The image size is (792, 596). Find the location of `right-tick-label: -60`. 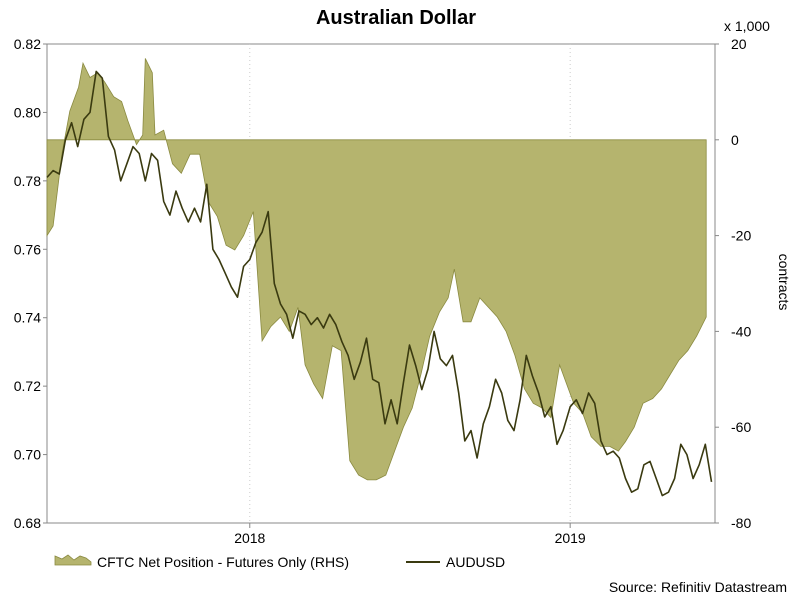

right-tick-label: -60 is located at coordinates (741, 427).